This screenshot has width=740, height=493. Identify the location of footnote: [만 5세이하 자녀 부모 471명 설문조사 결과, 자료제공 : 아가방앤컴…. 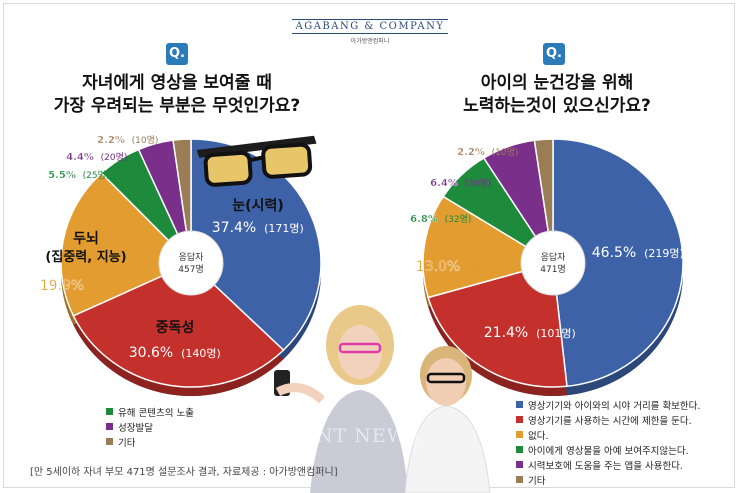
(184, 472).